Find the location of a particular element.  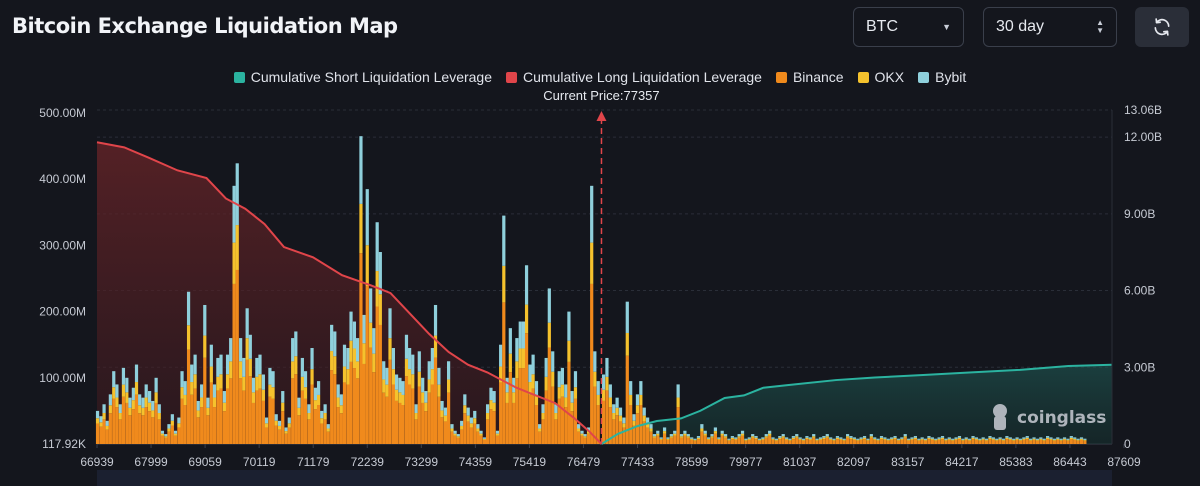

legend-item-short: Cumulative Short Liquidation Leverage is located at coordinates (362, 77).